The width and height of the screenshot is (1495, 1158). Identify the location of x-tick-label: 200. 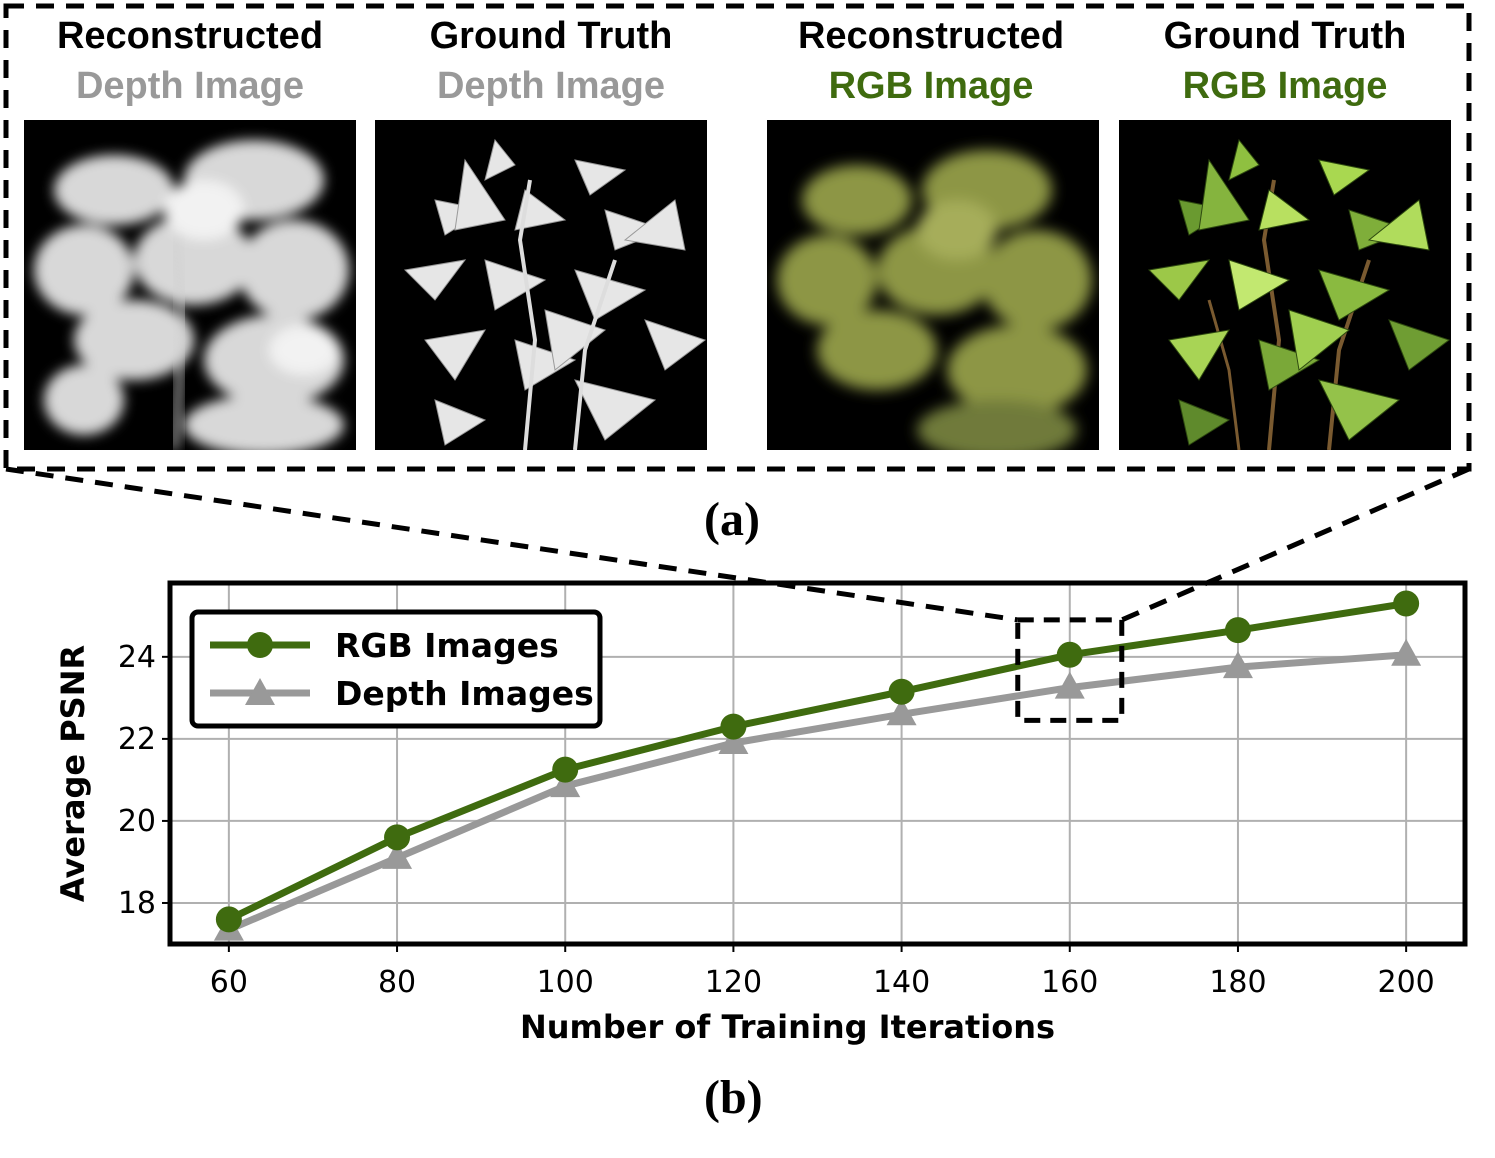
(1406, 982).